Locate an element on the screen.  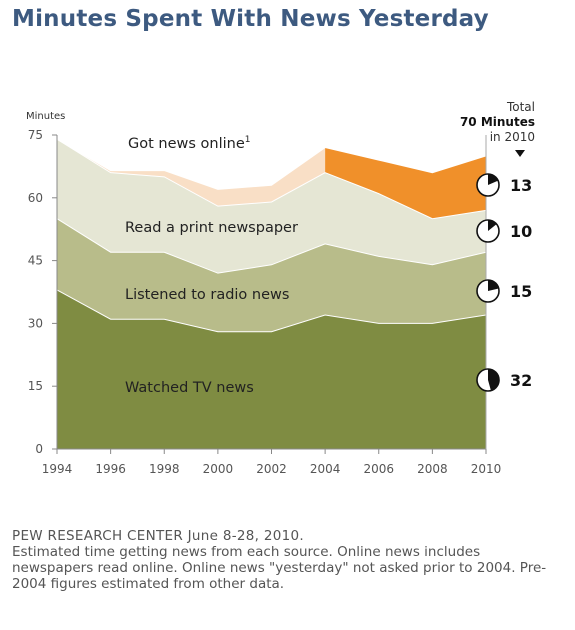
x-tick-label: 2010 is located at coordinates (486, 469).